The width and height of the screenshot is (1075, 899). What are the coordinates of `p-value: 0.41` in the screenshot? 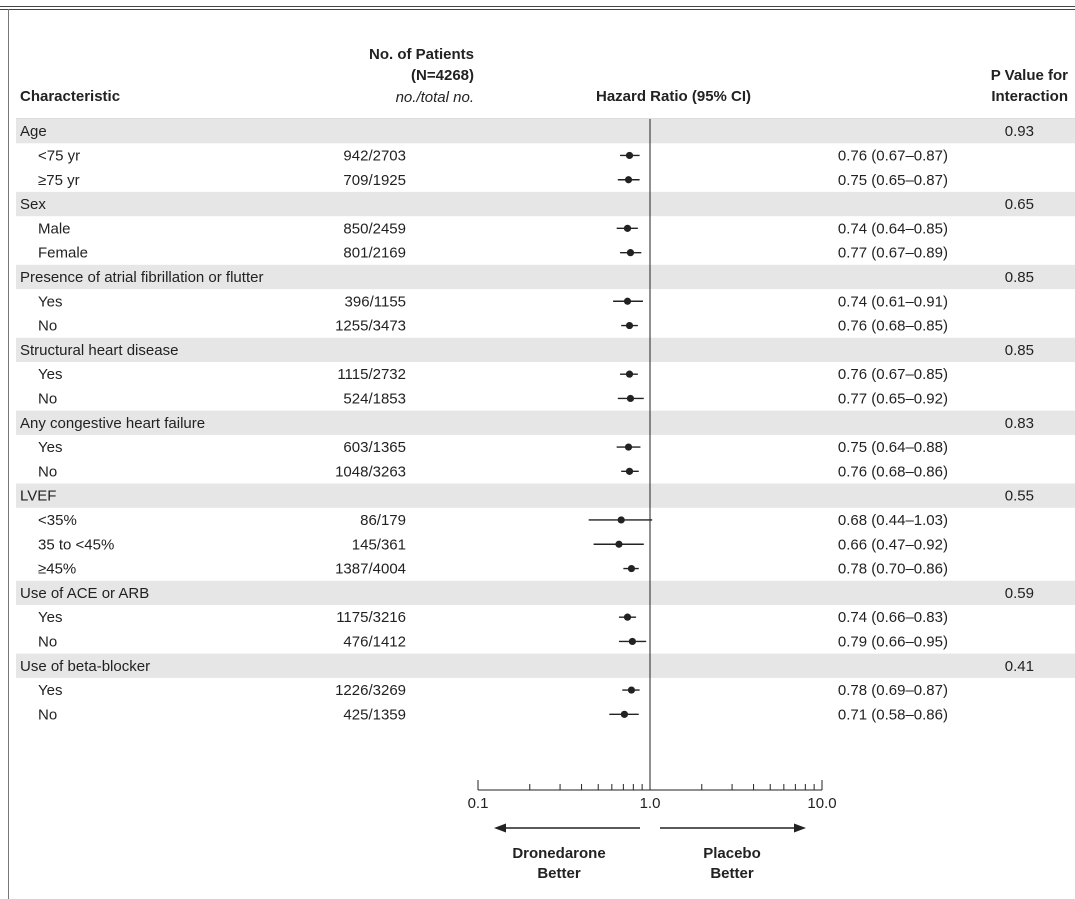 It's located at (1019, 666).